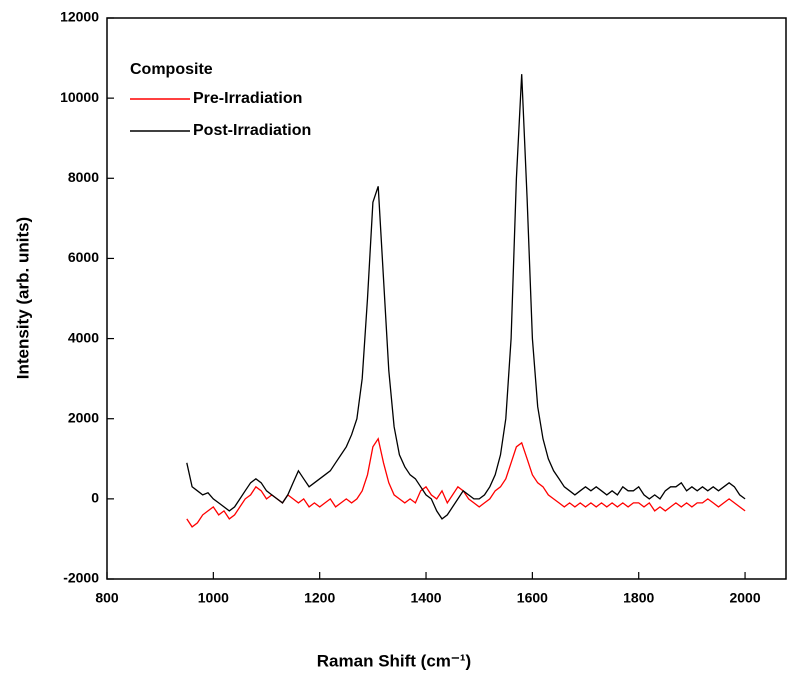 The height and width of the screenshot is (679, 788). I want to click on y-tick-label: 2000, so click(83, 417).